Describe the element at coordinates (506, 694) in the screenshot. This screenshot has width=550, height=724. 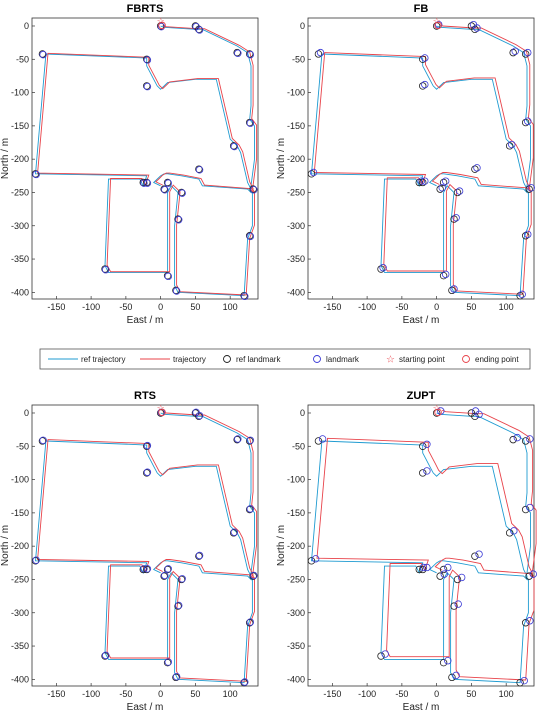
I see `x-tick-label: 100` at that location.